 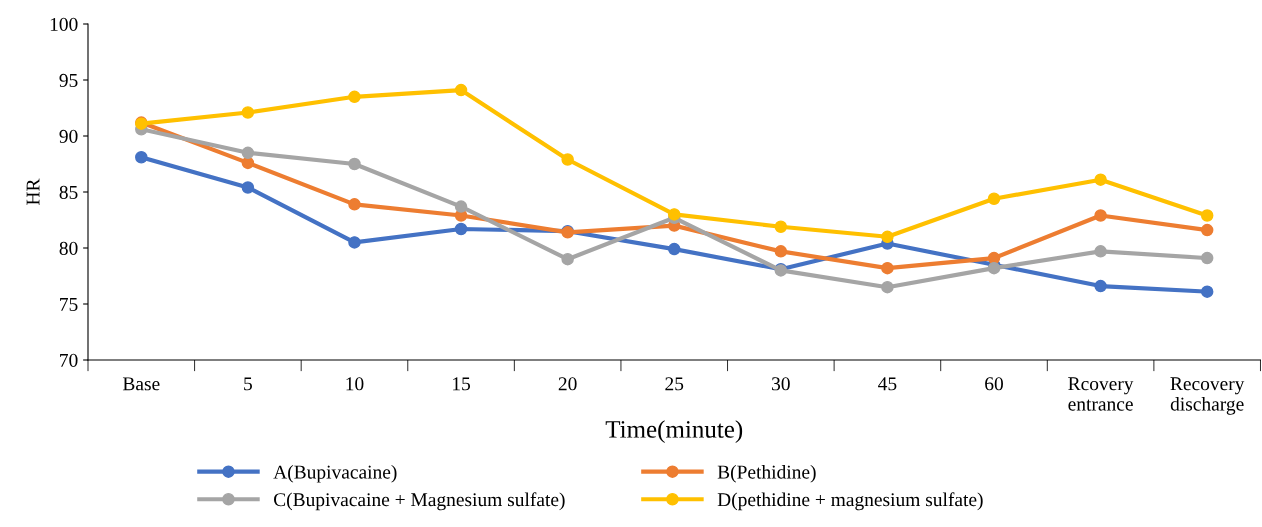 What do you see at coordinates (69, 360) in the screenshot?
I see `y-tick-label: 70` at bounding box center [69, 360].